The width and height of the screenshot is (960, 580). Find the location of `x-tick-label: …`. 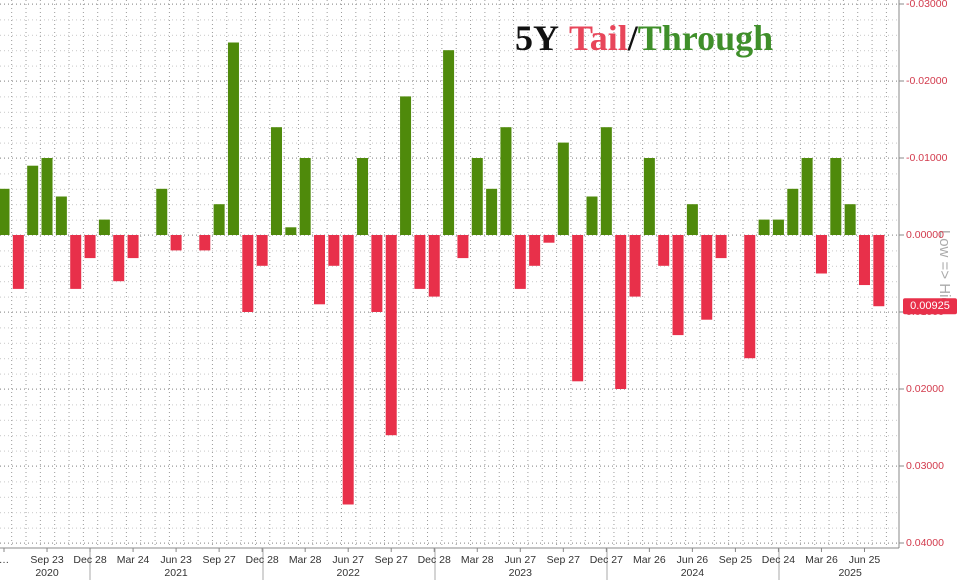

x-tick-label: … is located at coordinates (4, 560).